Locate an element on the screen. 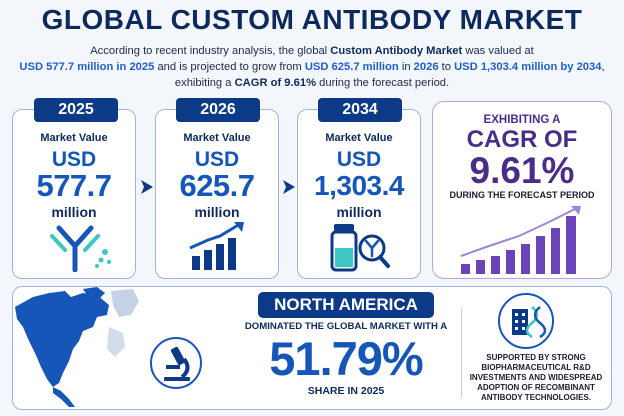 This screenshot has height=416, width=624. cagr-prefix: EXHIBITING A is located at coordinates (522, 120).